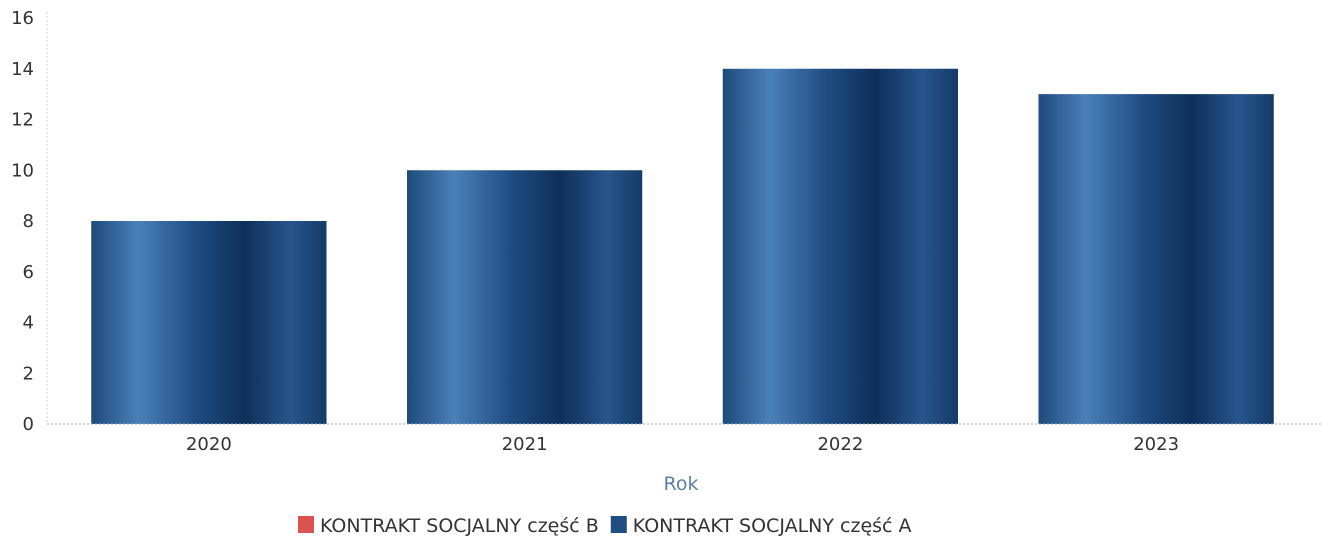 The image size is (1322, 540). What do you see at coordinates (22, 18) in the screenshot?
I see `y-tick-label: 16` at bounding box center [22, 18].